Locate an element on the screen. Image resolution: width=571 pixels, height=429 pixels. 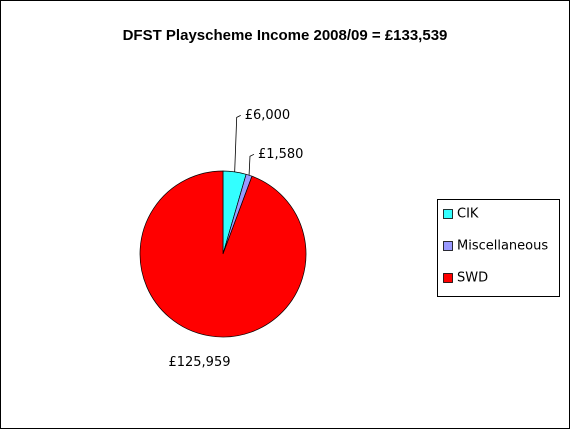
legend-label: SWD is located at coordinates (472, 278).